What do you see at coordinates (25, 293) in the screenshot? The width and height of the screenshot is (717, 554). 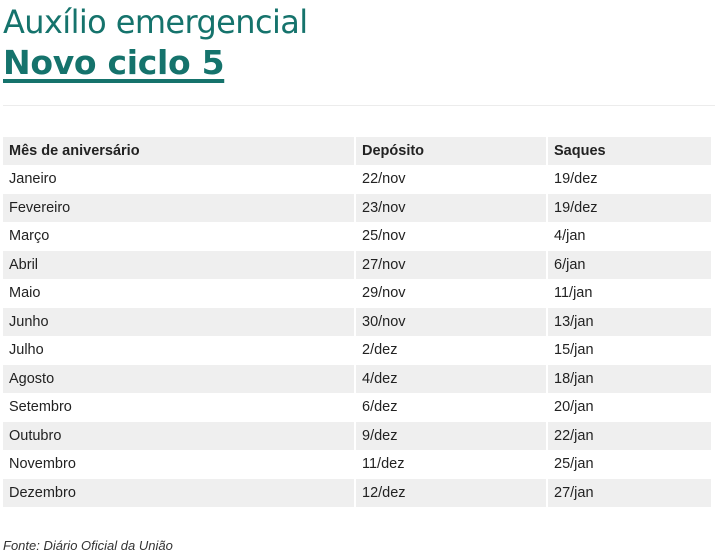 I see `cell-month: Maio` at bounding box center [25, 293].